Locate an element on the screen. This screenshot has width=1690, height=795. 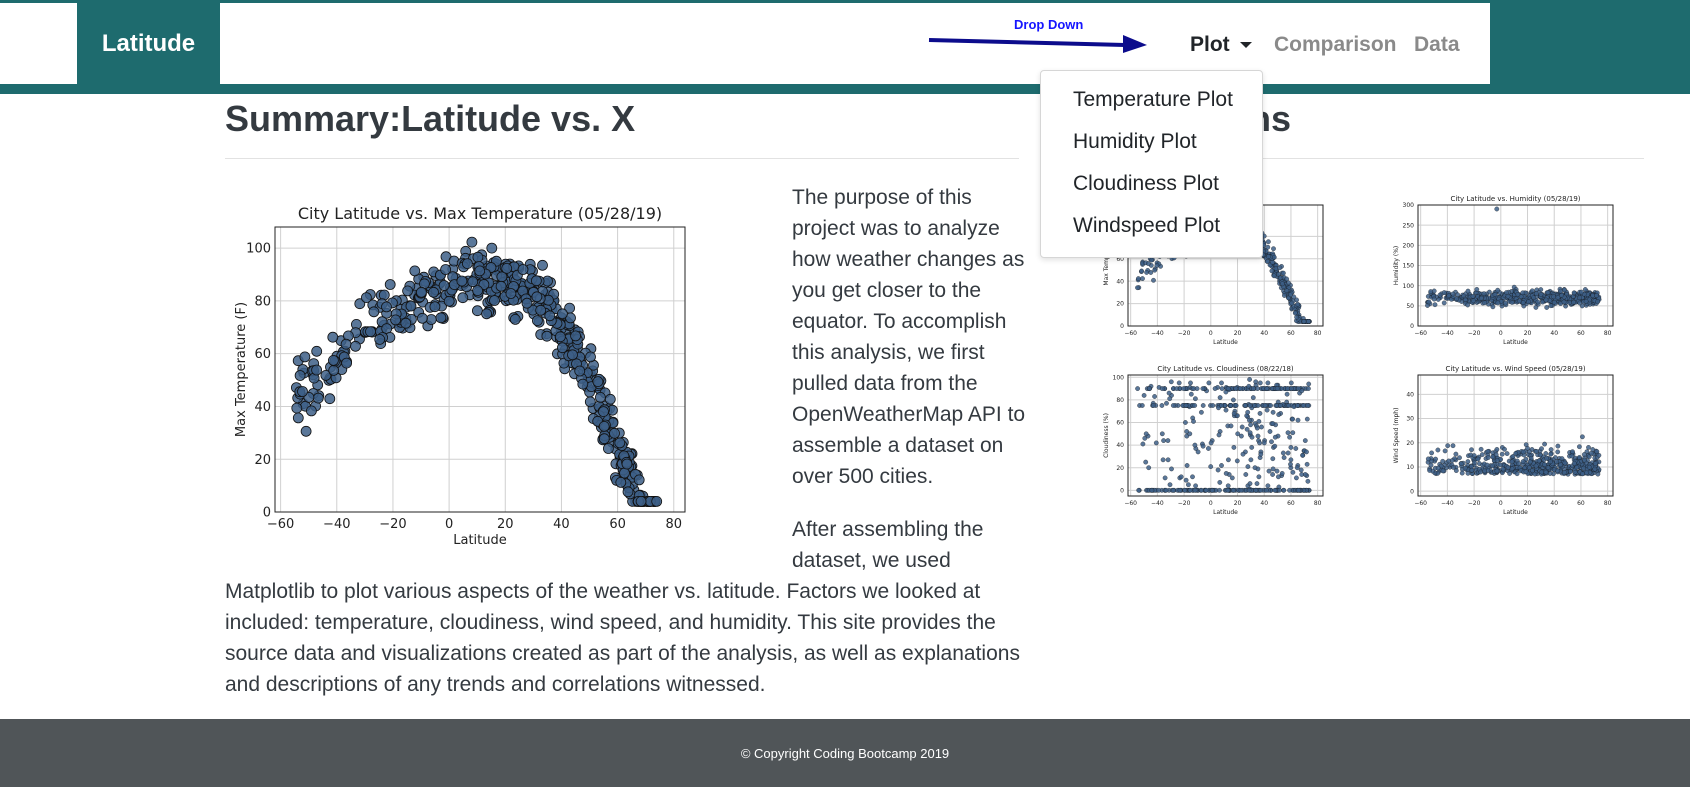
x-tick-label: 20 is located at coordinates (1238, 503).